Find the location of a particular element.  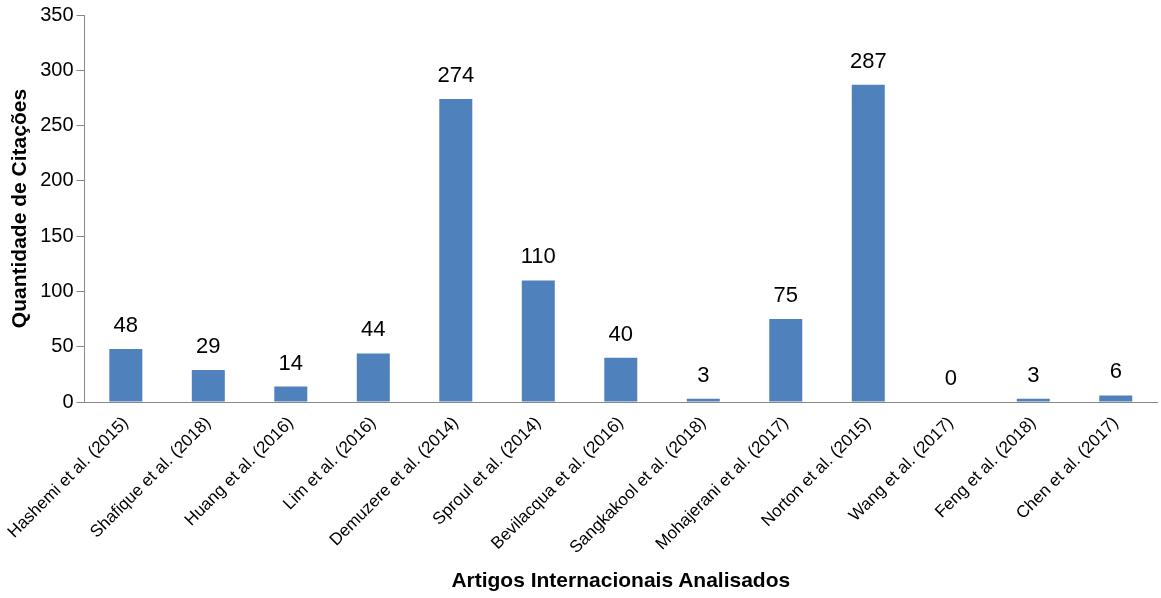

x-axis-title: Artigos Internacionais Analisados is located at coordinates (621, 580).